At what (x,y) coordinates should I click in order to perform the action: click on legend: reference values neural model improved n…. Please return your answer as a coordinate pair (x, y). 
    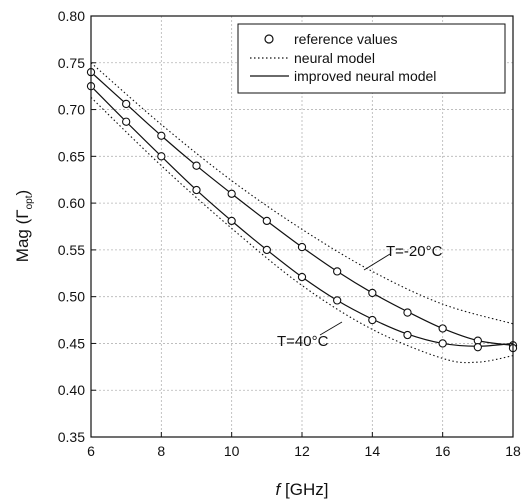
    Looking at the image, I should click on (371, 58).